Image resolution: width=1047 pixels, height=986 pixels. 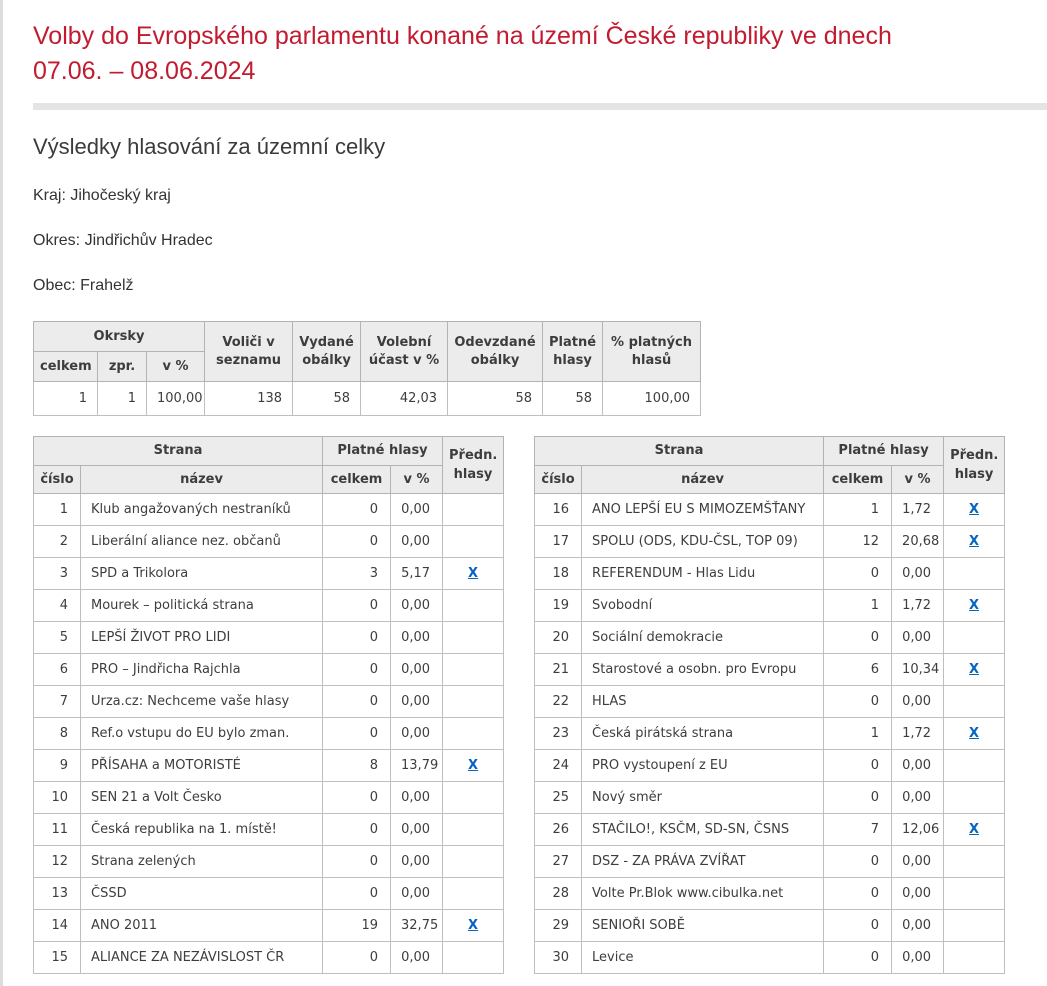 What do you see at coordinates (201, 958) in the screenshot?
I see `party-name: ALIANCE ZA NEZÁVISLOST ČR` at bounding box center [201, 958].